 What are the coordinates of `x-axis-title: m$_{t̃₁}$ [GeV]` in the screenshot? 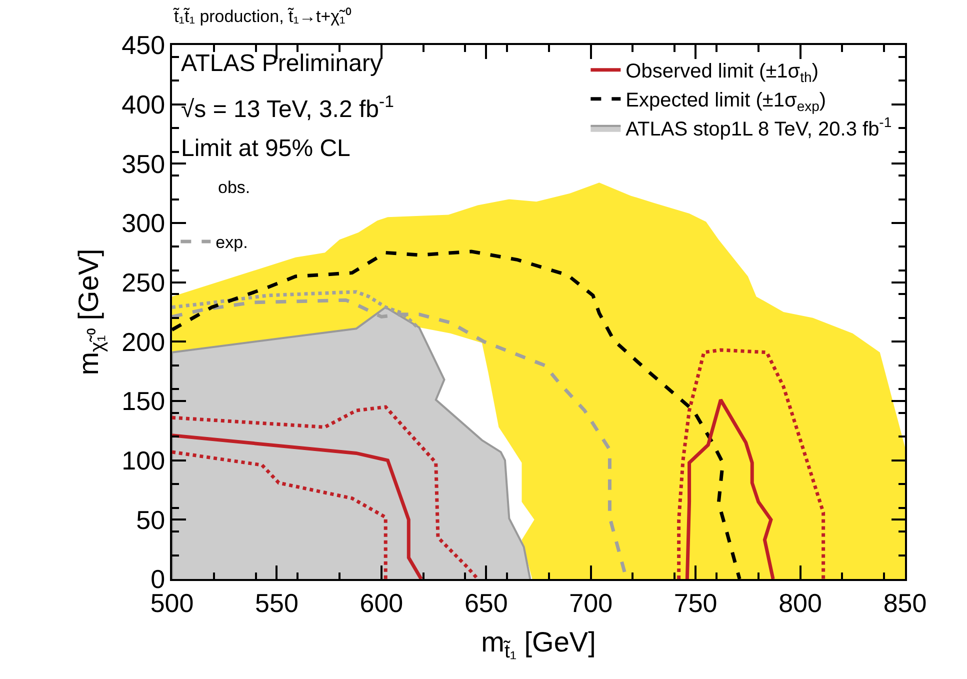 It's located at (538, 644).